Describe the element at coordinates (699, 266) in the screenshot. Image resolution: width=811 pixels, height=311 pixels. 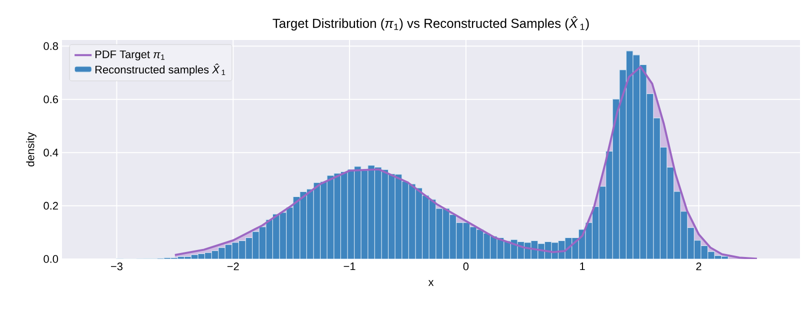
I see `x-tick-label: 2` at that location.